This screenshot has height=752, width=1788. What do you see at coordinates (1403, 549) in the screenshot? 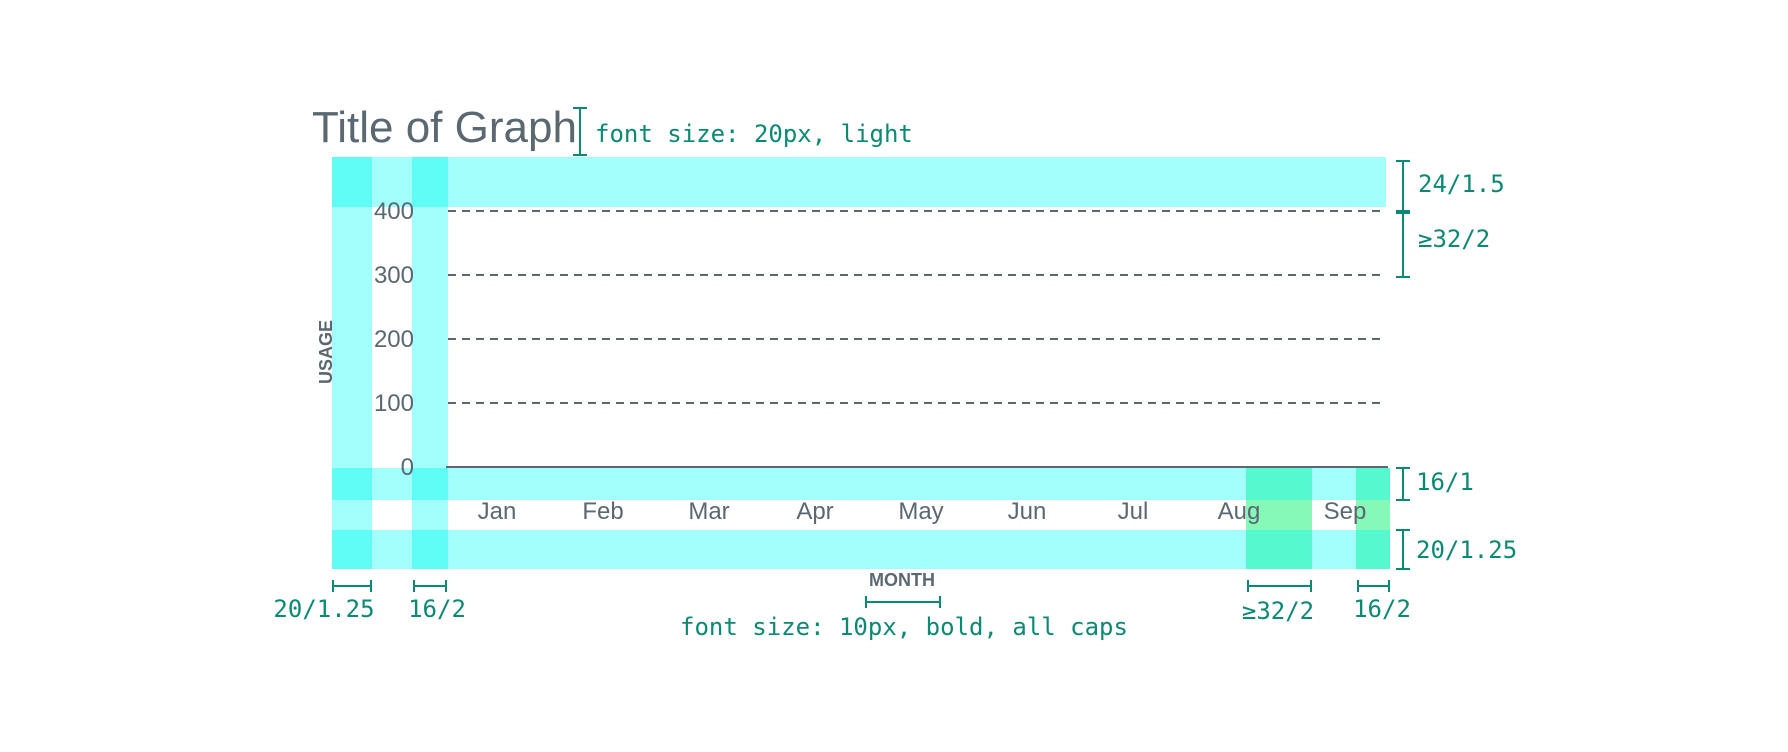
I see `x-label-gap-dimension` at bounding box center [1403, 549].